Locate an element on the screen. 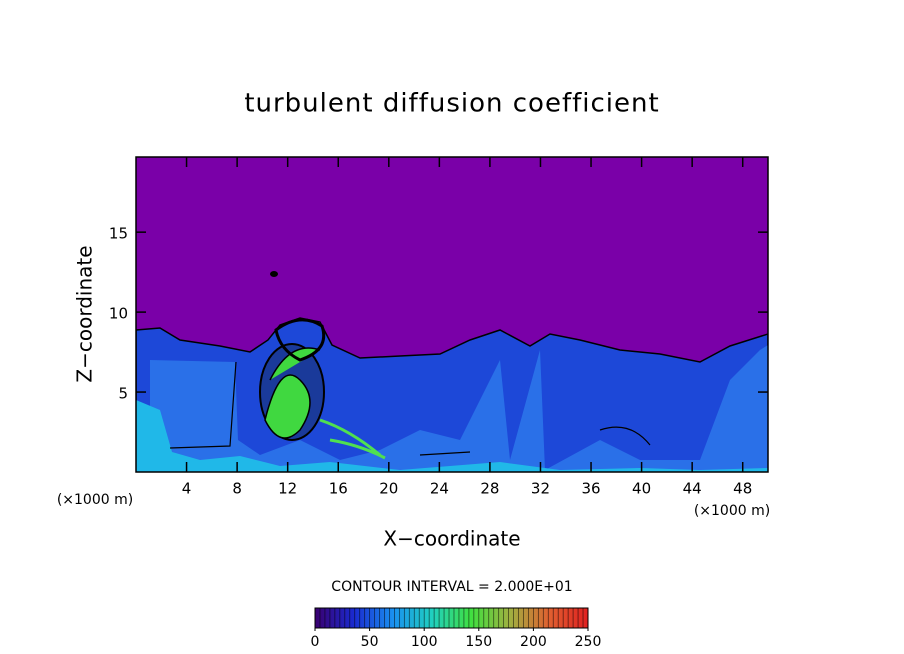 The width and height of the screenshot is (904, 654). y-tick-label: 5 is located at coordinates (123, 394).